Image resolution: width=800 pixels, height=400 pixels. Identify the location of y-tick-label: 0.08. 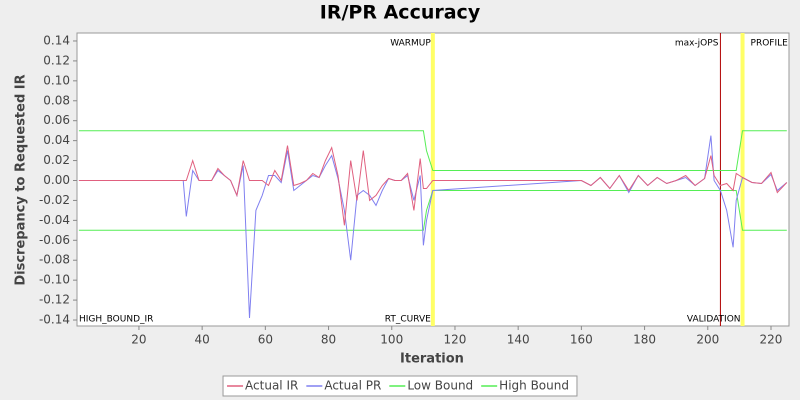
(56, 100).